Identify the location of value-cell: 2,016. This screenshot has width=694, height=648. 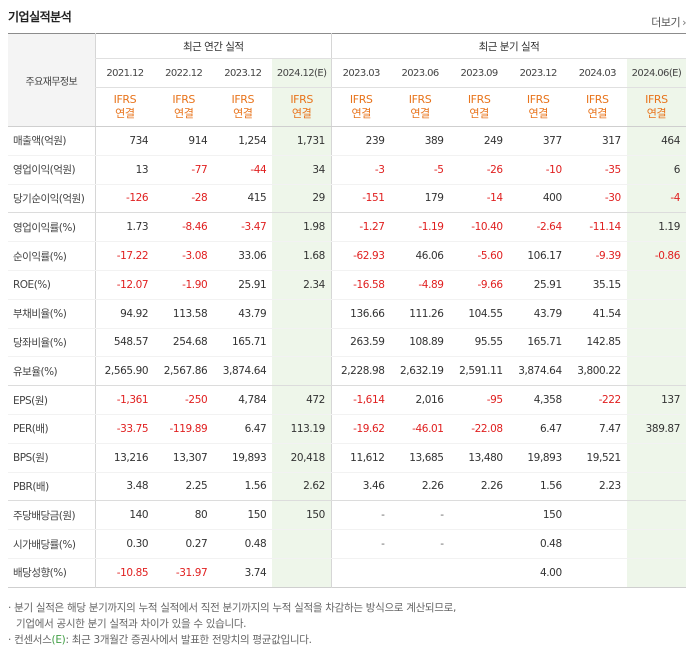
(420, 400).